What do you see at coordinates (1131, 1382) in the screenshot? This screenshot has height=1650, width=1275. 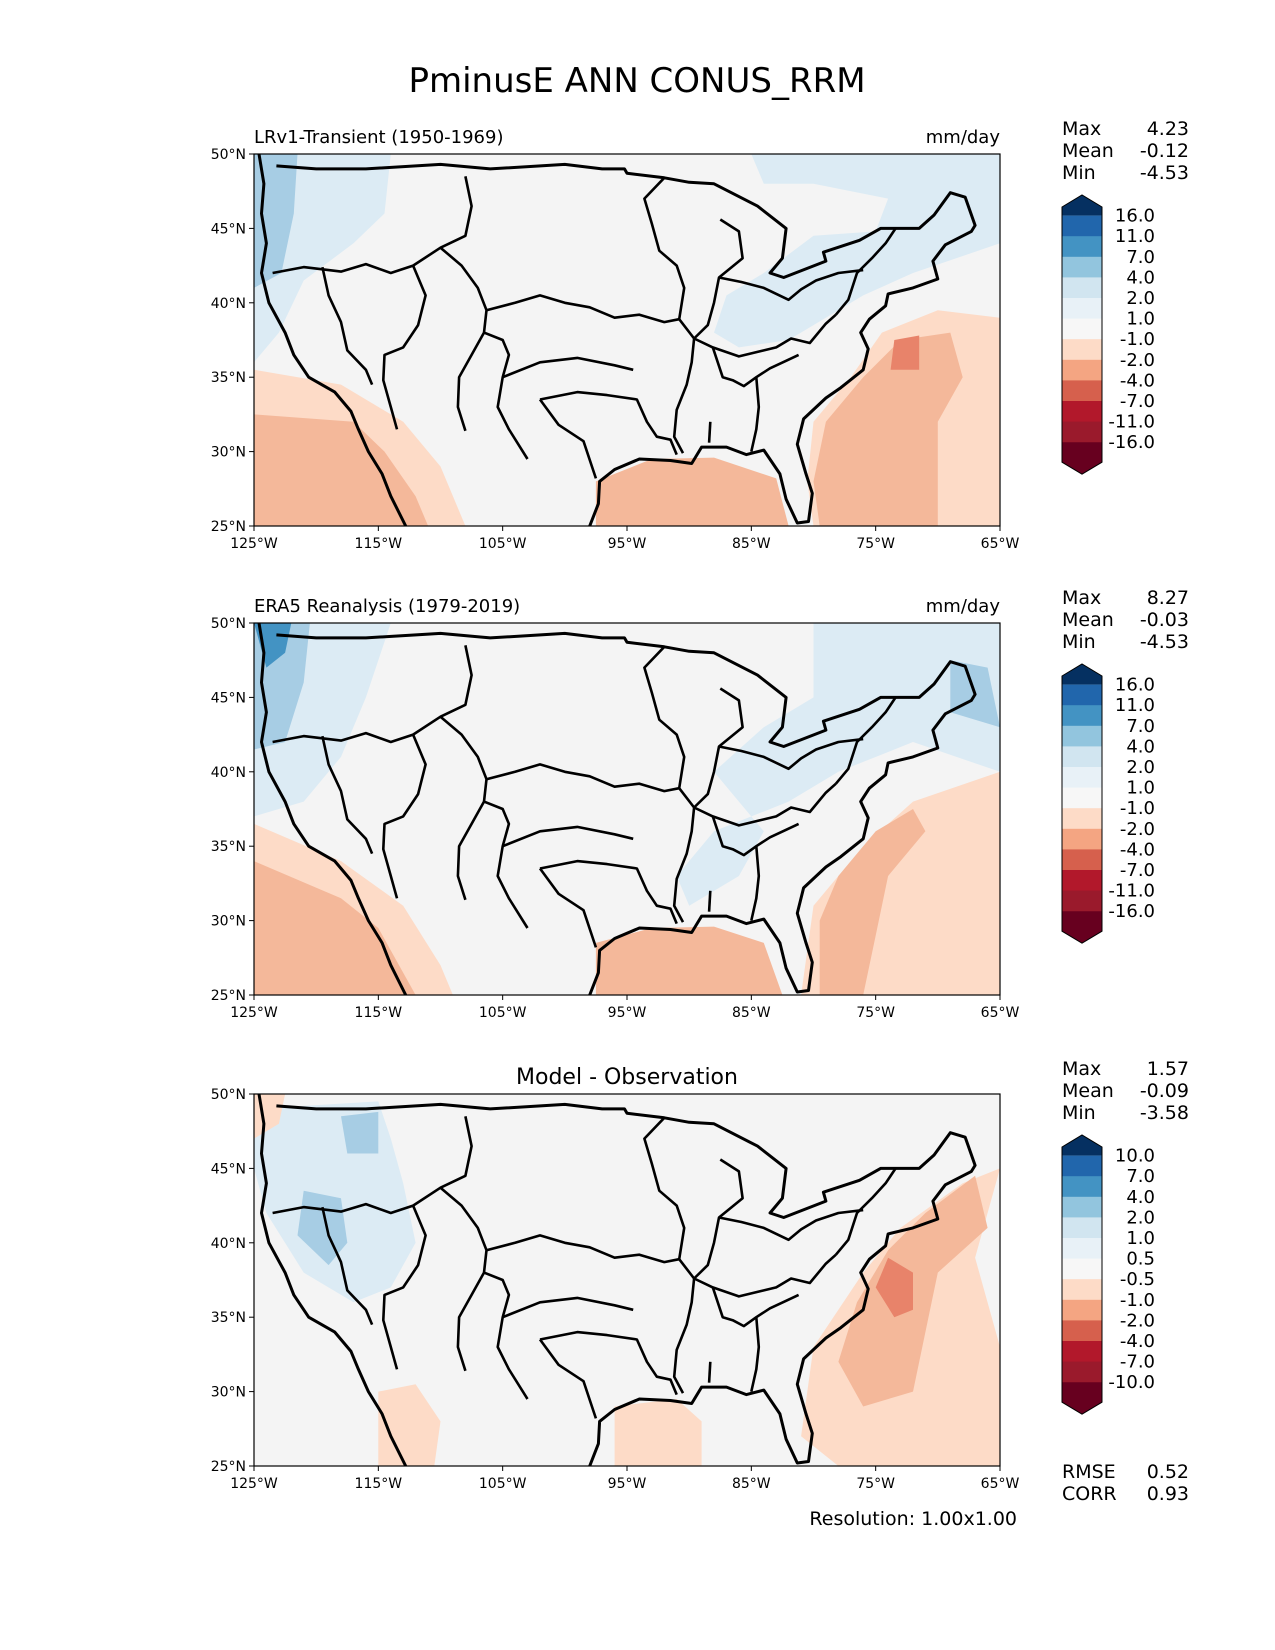 I see `colorbar-level-label: -10.0` at bounding box center [1131, 1382].